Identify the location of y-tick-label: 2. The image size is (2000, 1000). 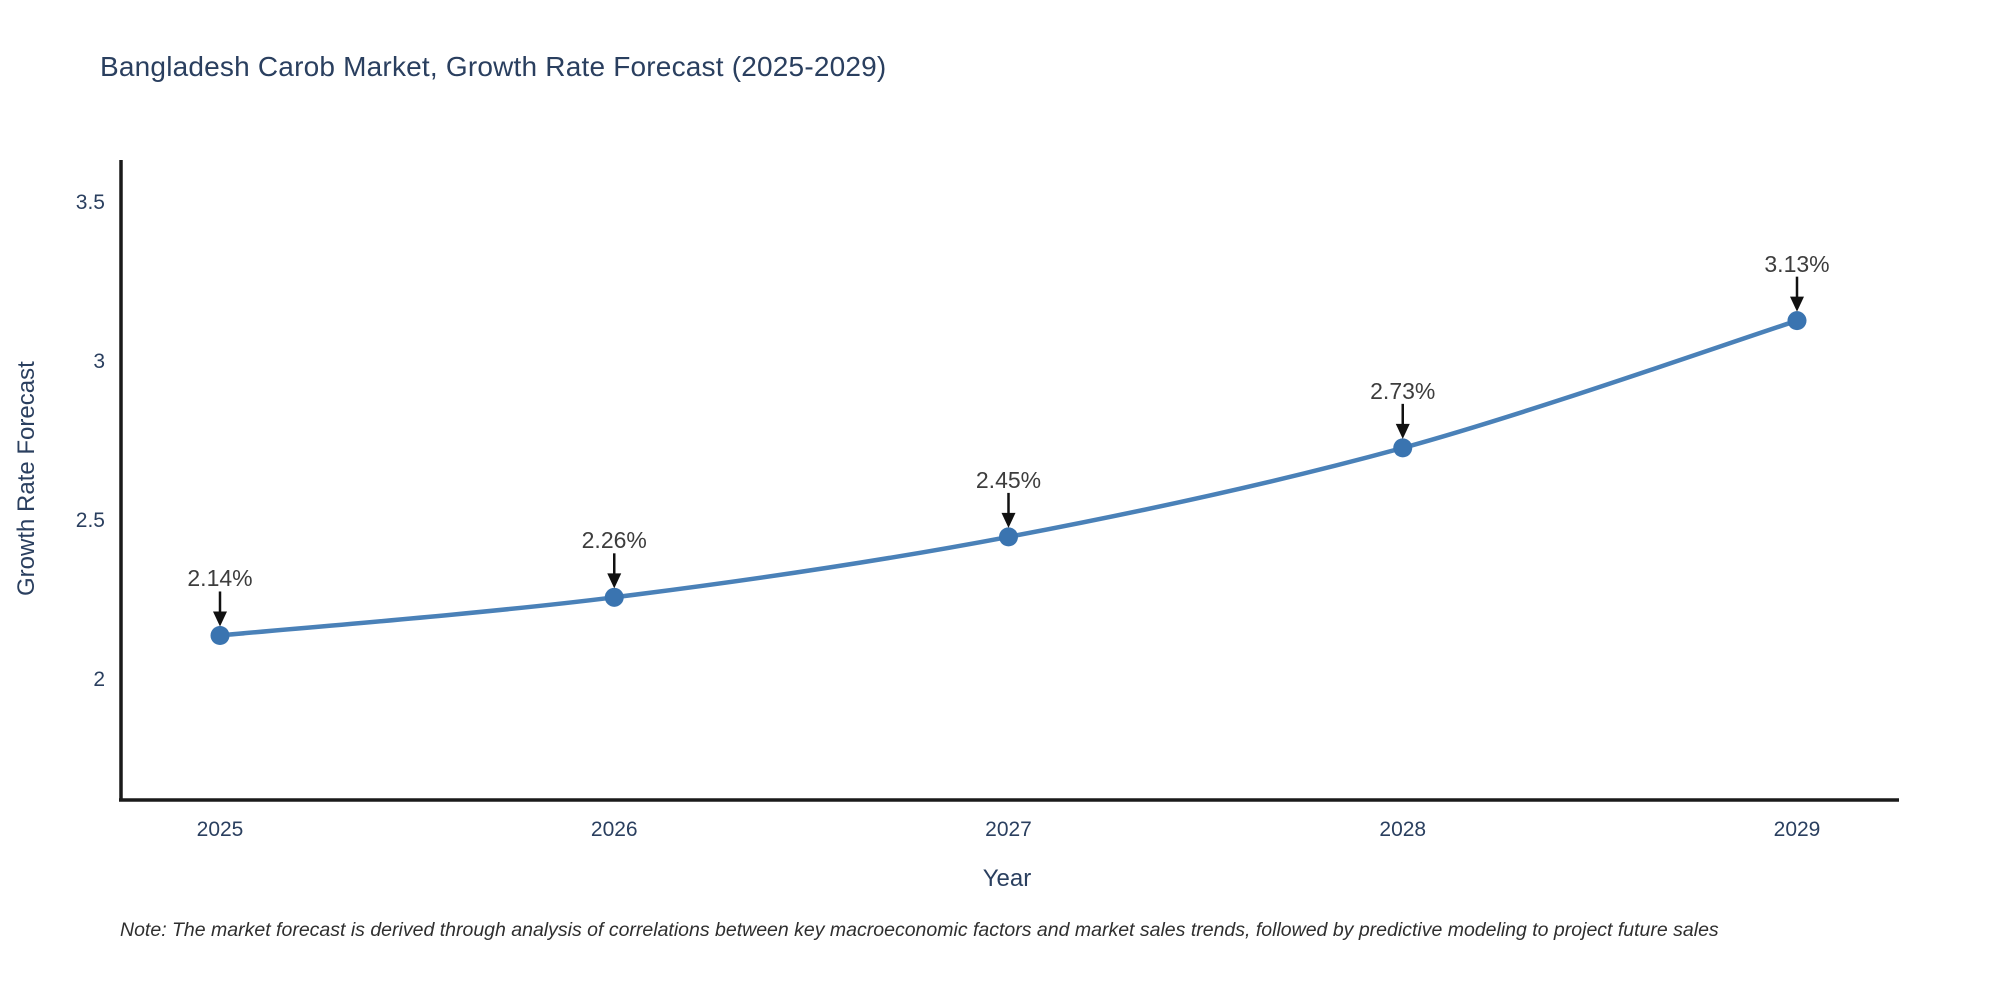
(99, 679).